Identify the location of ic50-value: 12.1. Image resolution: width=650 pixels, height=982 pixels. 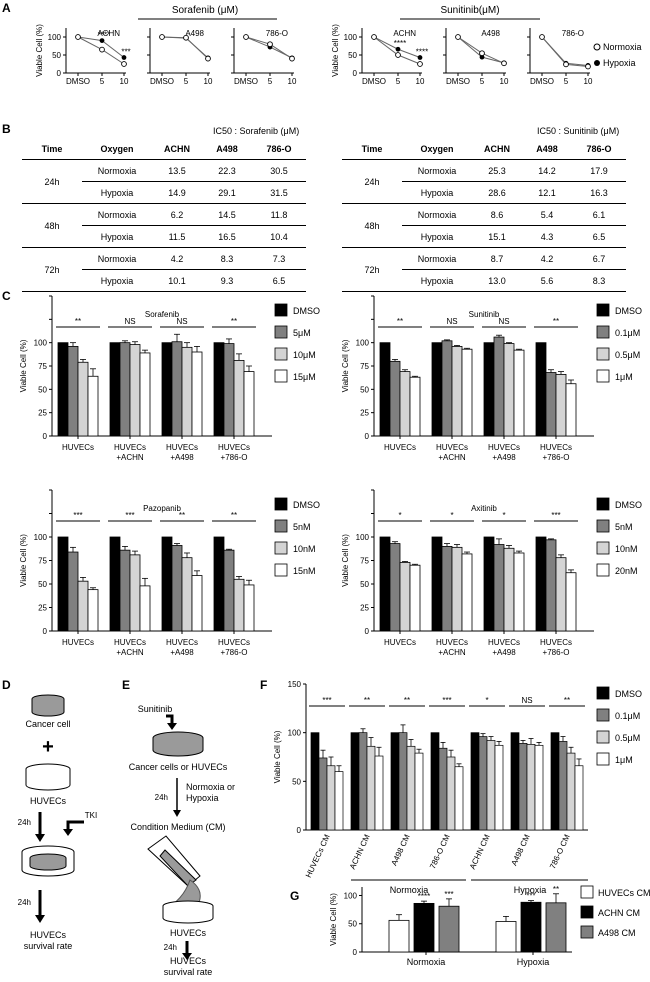
(547, 192).